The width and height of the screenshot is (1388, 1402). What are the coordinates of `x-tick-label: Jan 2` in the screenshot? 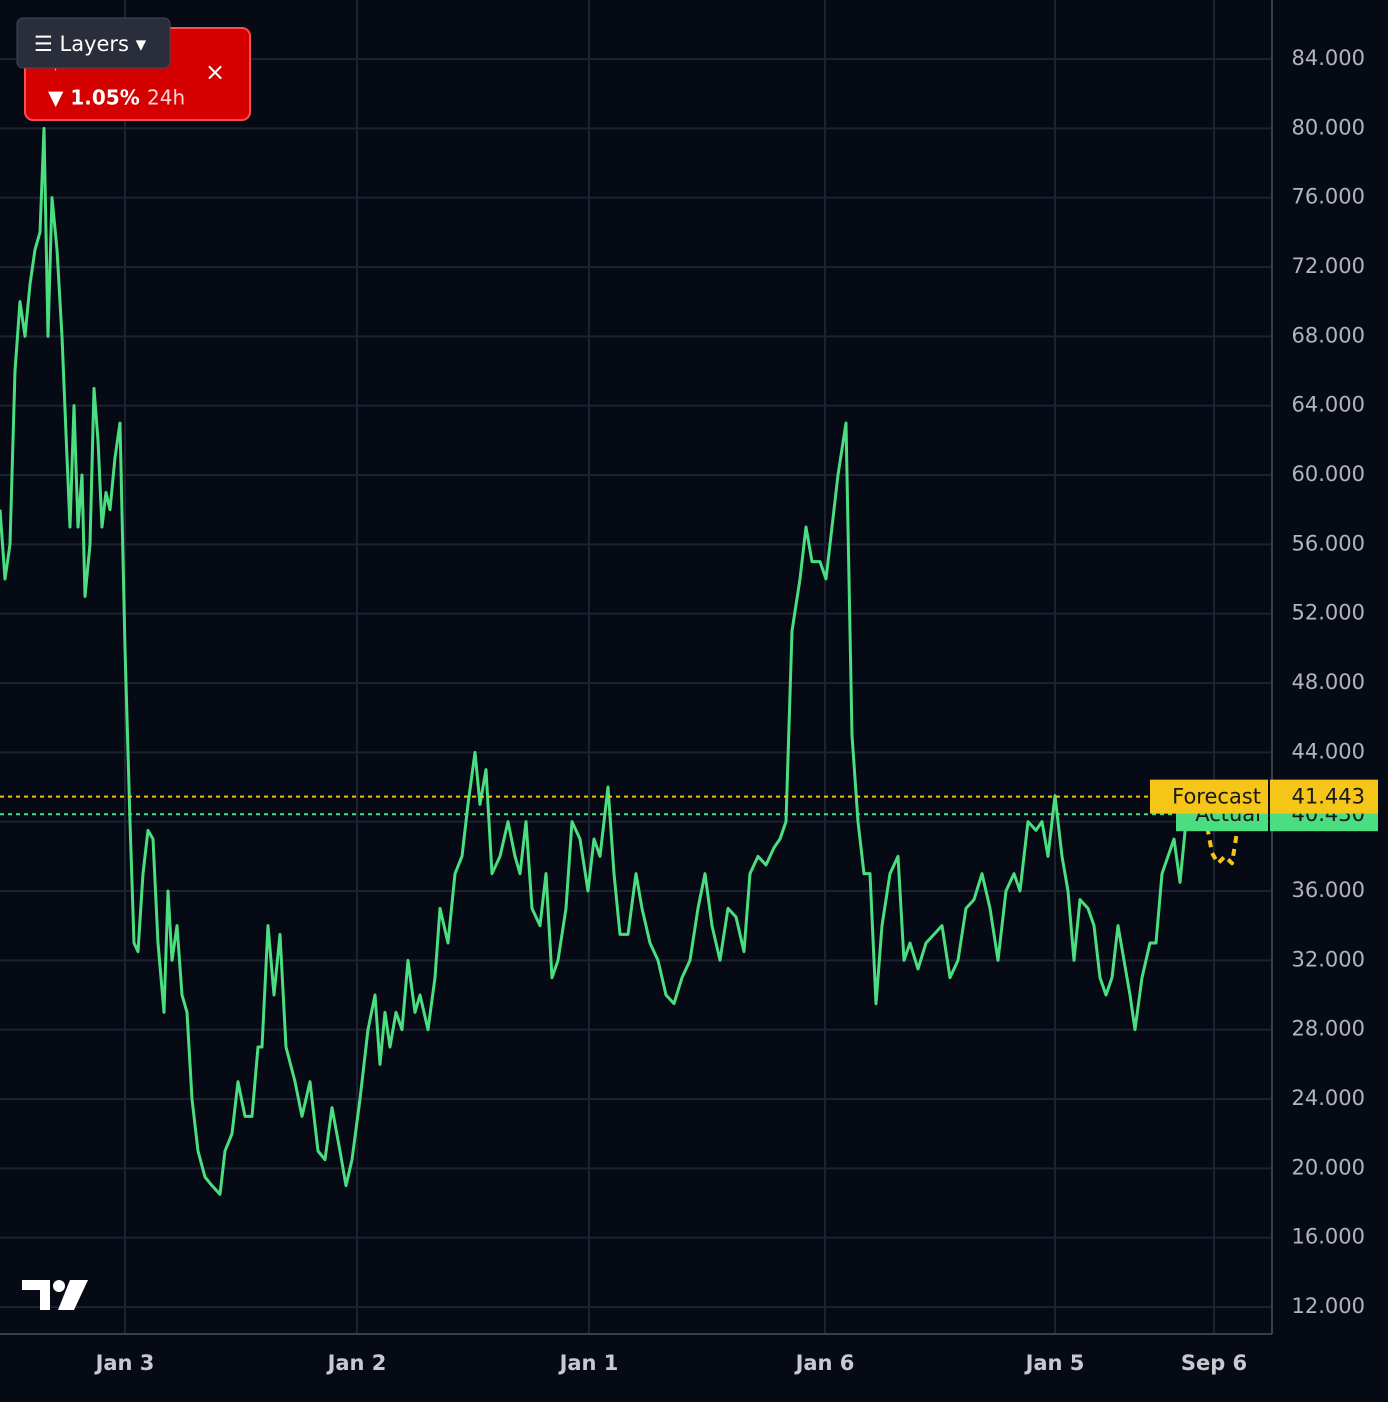 It's located at (356, 1363).